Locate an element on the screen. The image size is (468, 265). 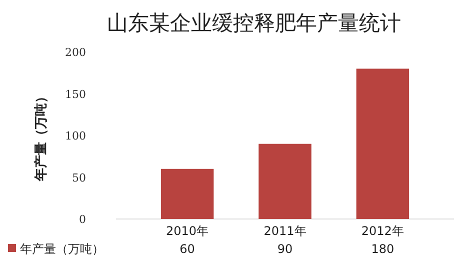
chart-title: 山东某企业缓控释肥年产量统计 is located at coordinates (254, 23).